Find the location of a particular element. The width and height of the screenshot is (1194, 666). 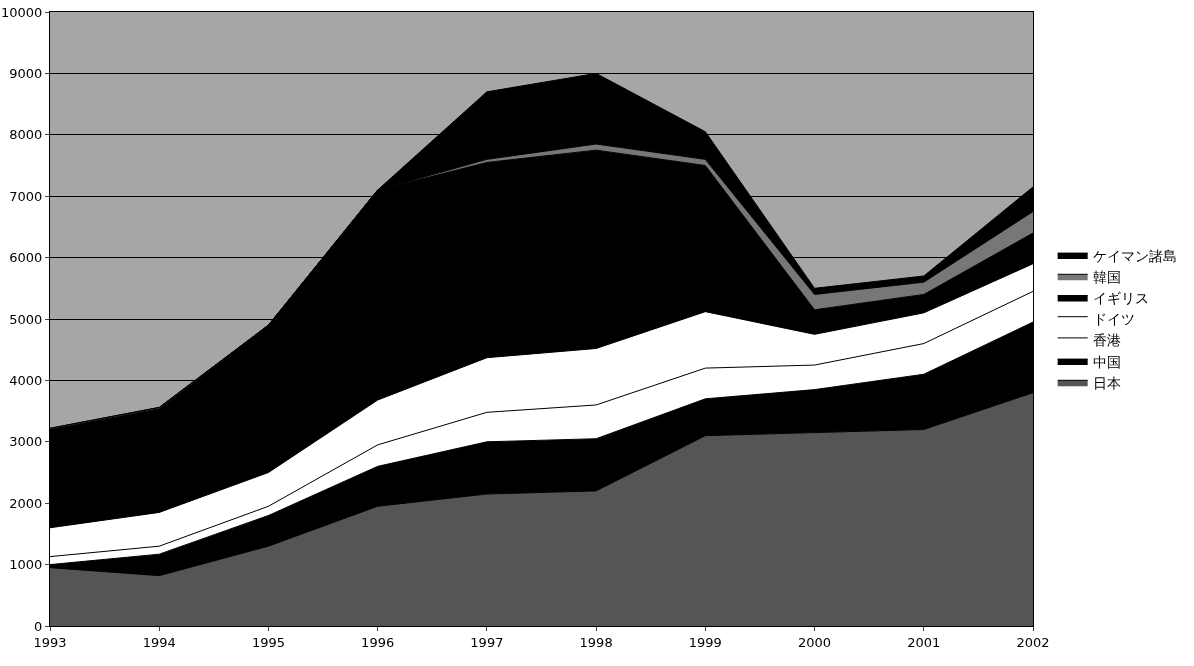

x-tick-label: 1994 is located at coordinates (159, 642).